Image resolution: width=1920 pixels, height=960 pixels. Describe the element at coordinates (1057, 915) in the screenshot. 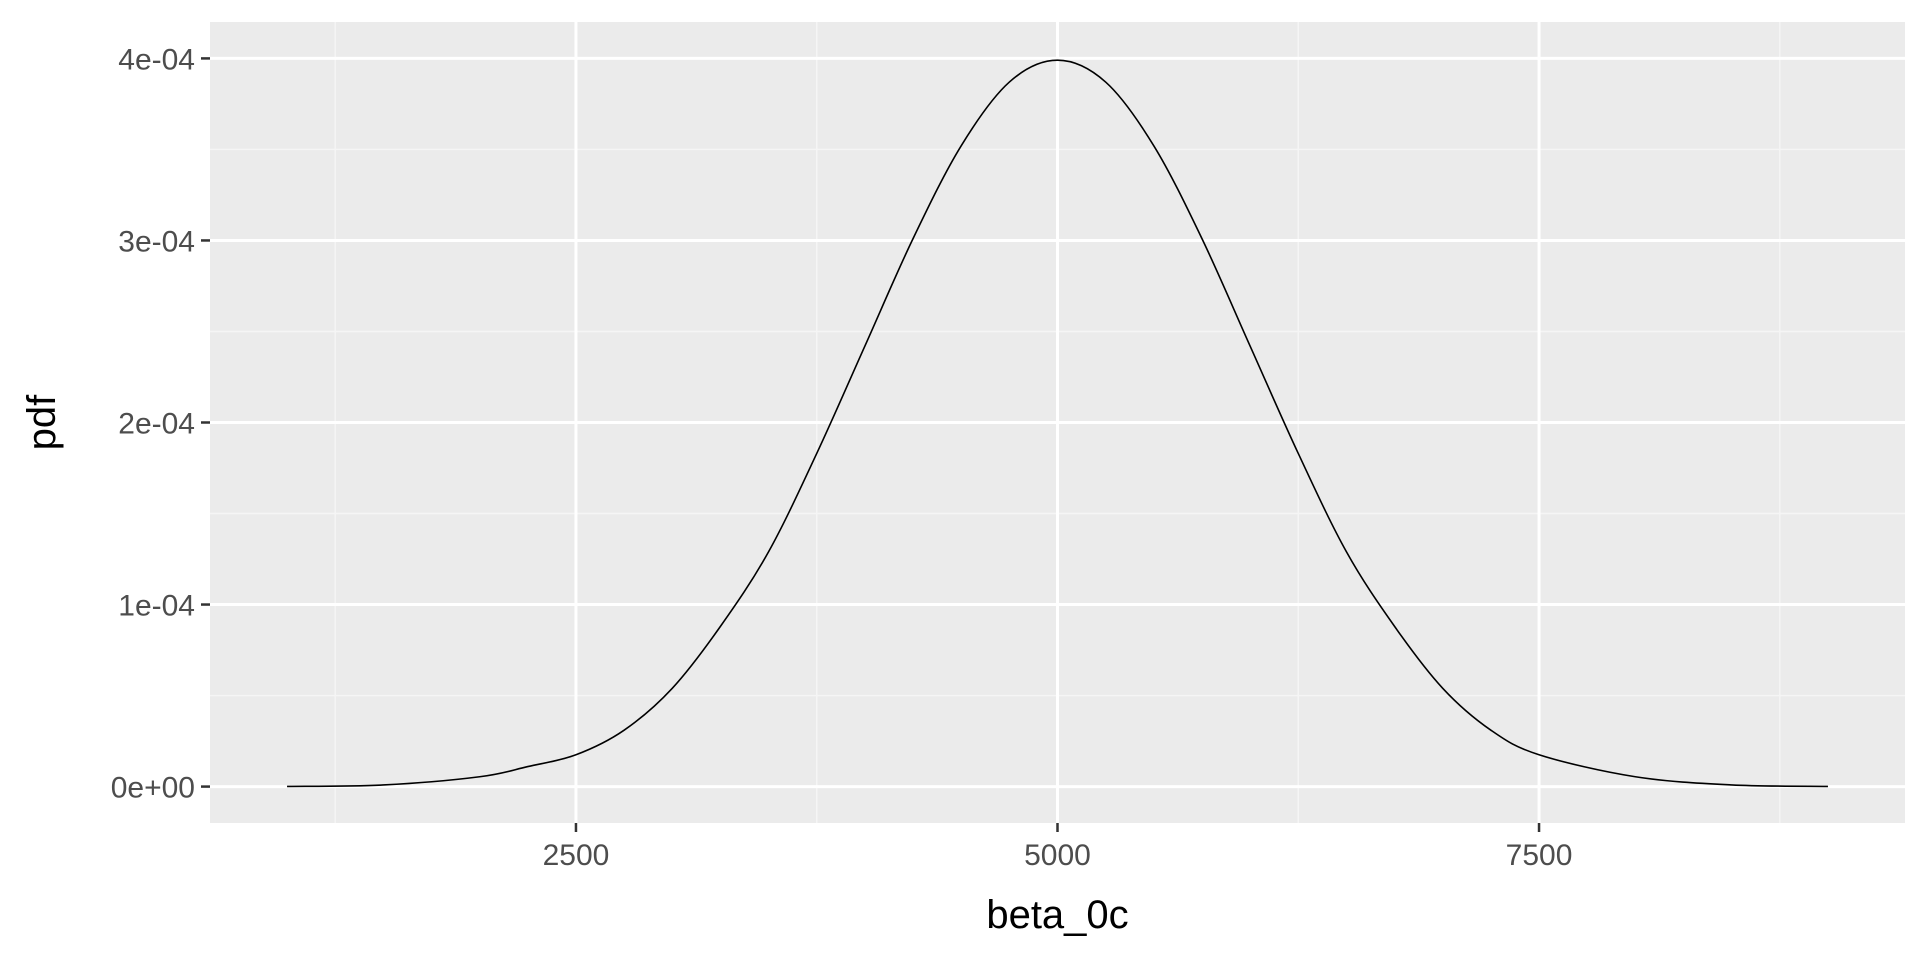

I see `x-axis-title: beta_0c` at that location.